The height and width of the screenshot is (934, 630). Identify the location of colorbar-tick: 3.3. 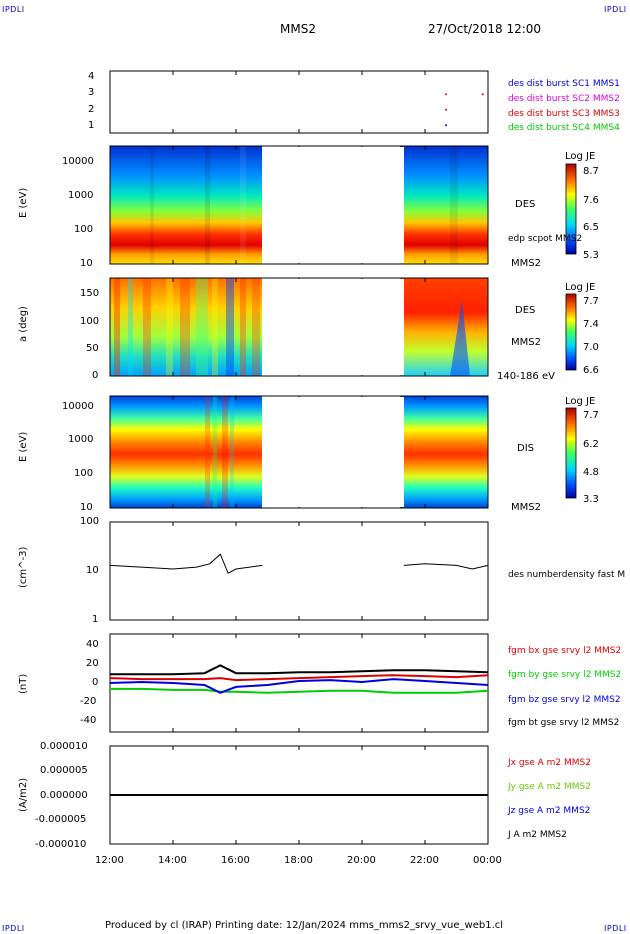
(591, 499).